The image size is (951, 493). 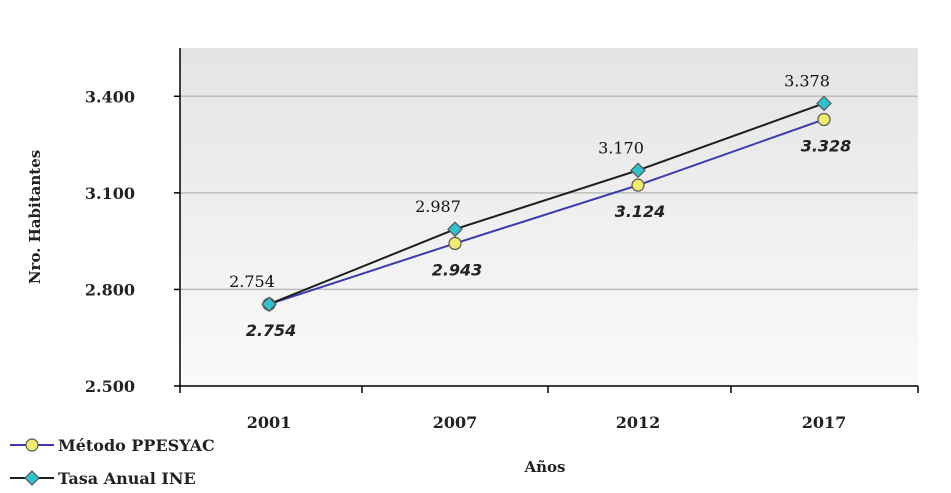 I want to click on legend-label-metodo: Método PPESYAC, so click(x=136, y=445).